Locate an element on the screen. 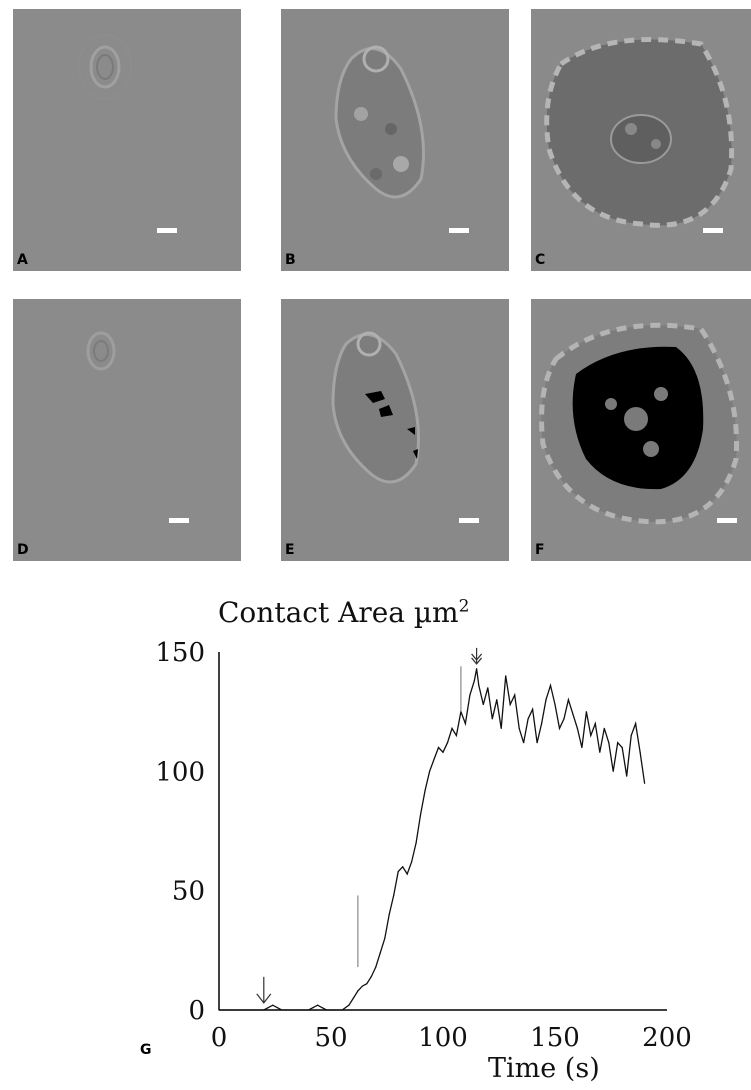 This screenshot has height=1090, width=751. panel-label-g: G is located at coordinates (146, 1050).